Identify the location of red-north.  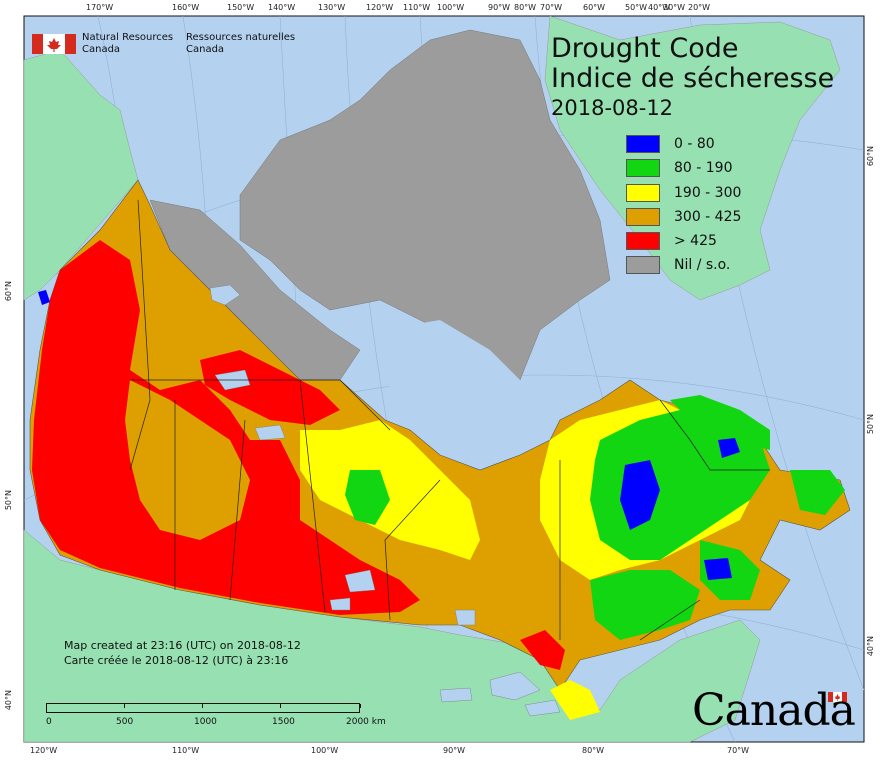
(270, 387).